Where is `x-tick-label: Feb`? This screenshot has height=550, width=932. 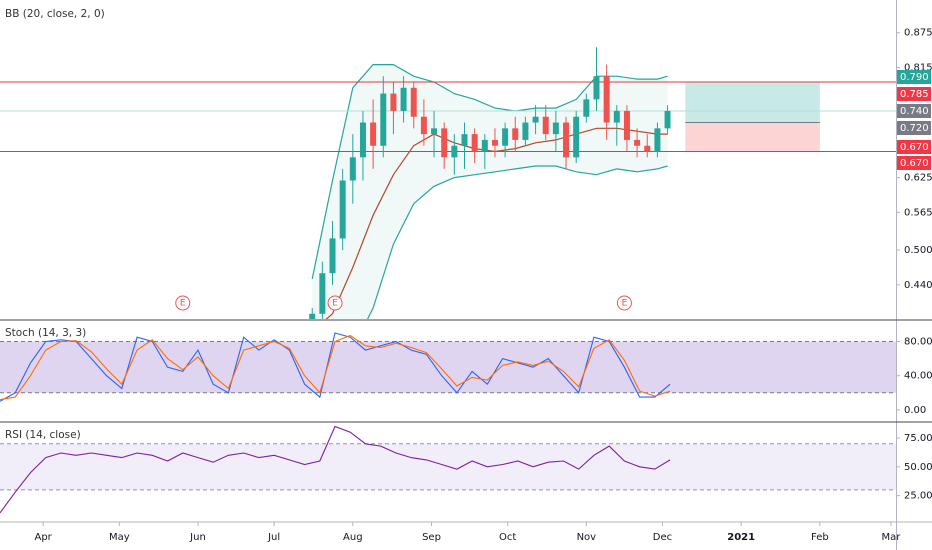 x-tick-label: Feb is located at coordinates (820, 537).